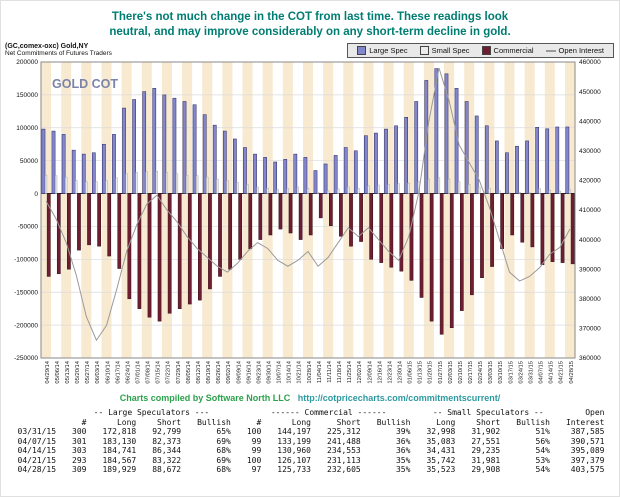 The width and height of the screenshot is (620, 497). What do you see at coordinates (542, 441) in the screenshot?
I see `table-cell: 56%` at bounding box center [542, 441].